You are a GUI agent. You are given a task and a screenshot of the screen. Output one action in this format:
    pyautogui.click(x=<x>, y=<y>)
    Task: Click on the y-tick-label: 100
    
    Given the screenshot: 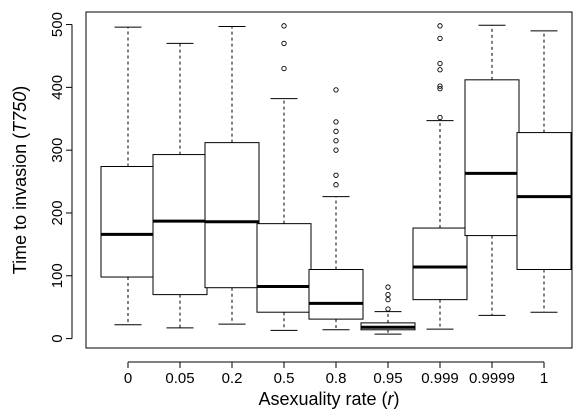 What is the action you would take?
    pyautogui.click(x=57, y=275)
    